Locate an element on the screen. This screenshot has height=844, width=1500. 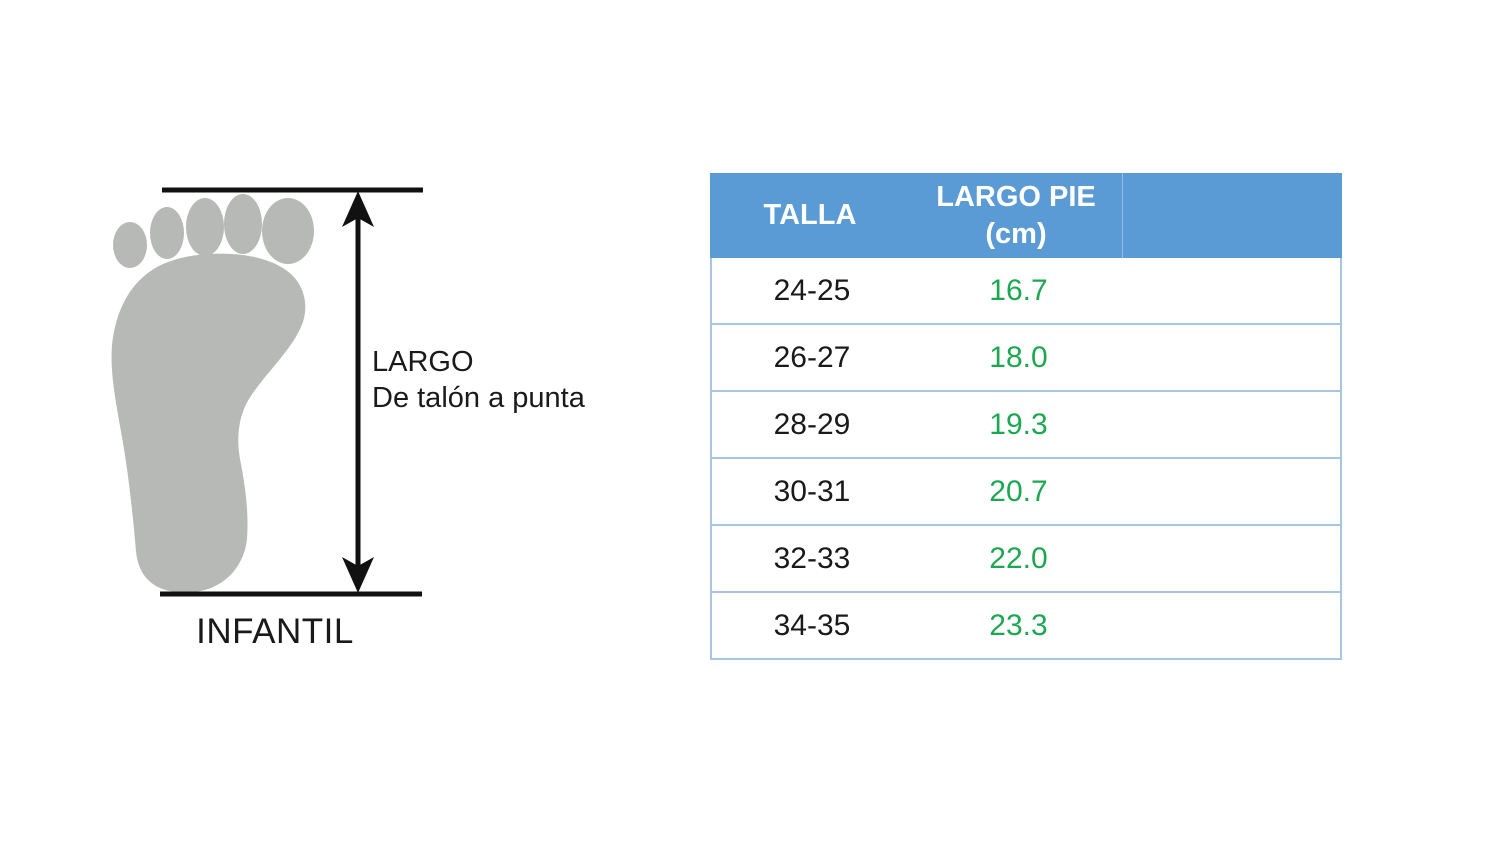
table-row: 28-29 19.3 is located at coordinates (1026, 425).